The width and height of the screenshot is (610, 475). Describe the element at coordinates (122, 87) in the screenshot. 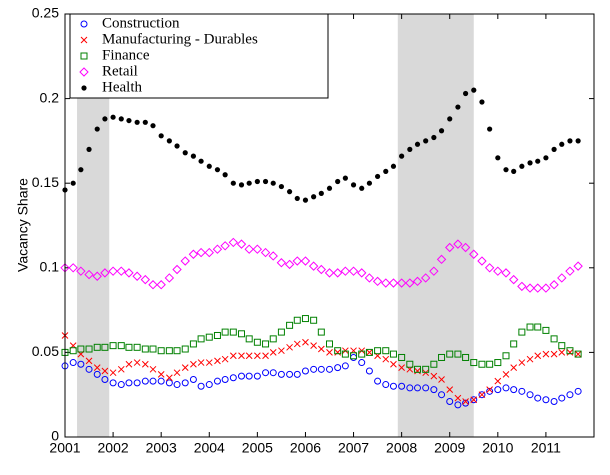

I see `legend-label: Health` at that location.